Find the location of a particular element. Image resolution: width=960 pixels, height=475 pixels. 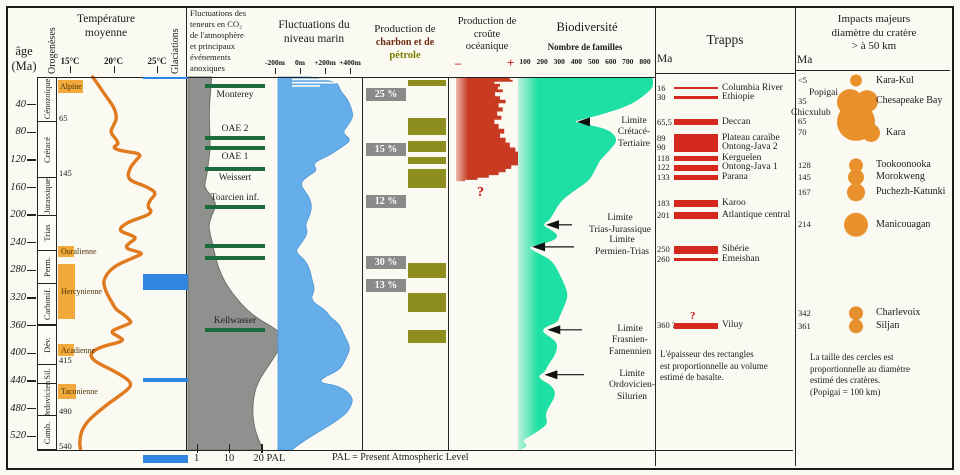

impact-crater-name: Morokweng is located at coordinates (900, 177).